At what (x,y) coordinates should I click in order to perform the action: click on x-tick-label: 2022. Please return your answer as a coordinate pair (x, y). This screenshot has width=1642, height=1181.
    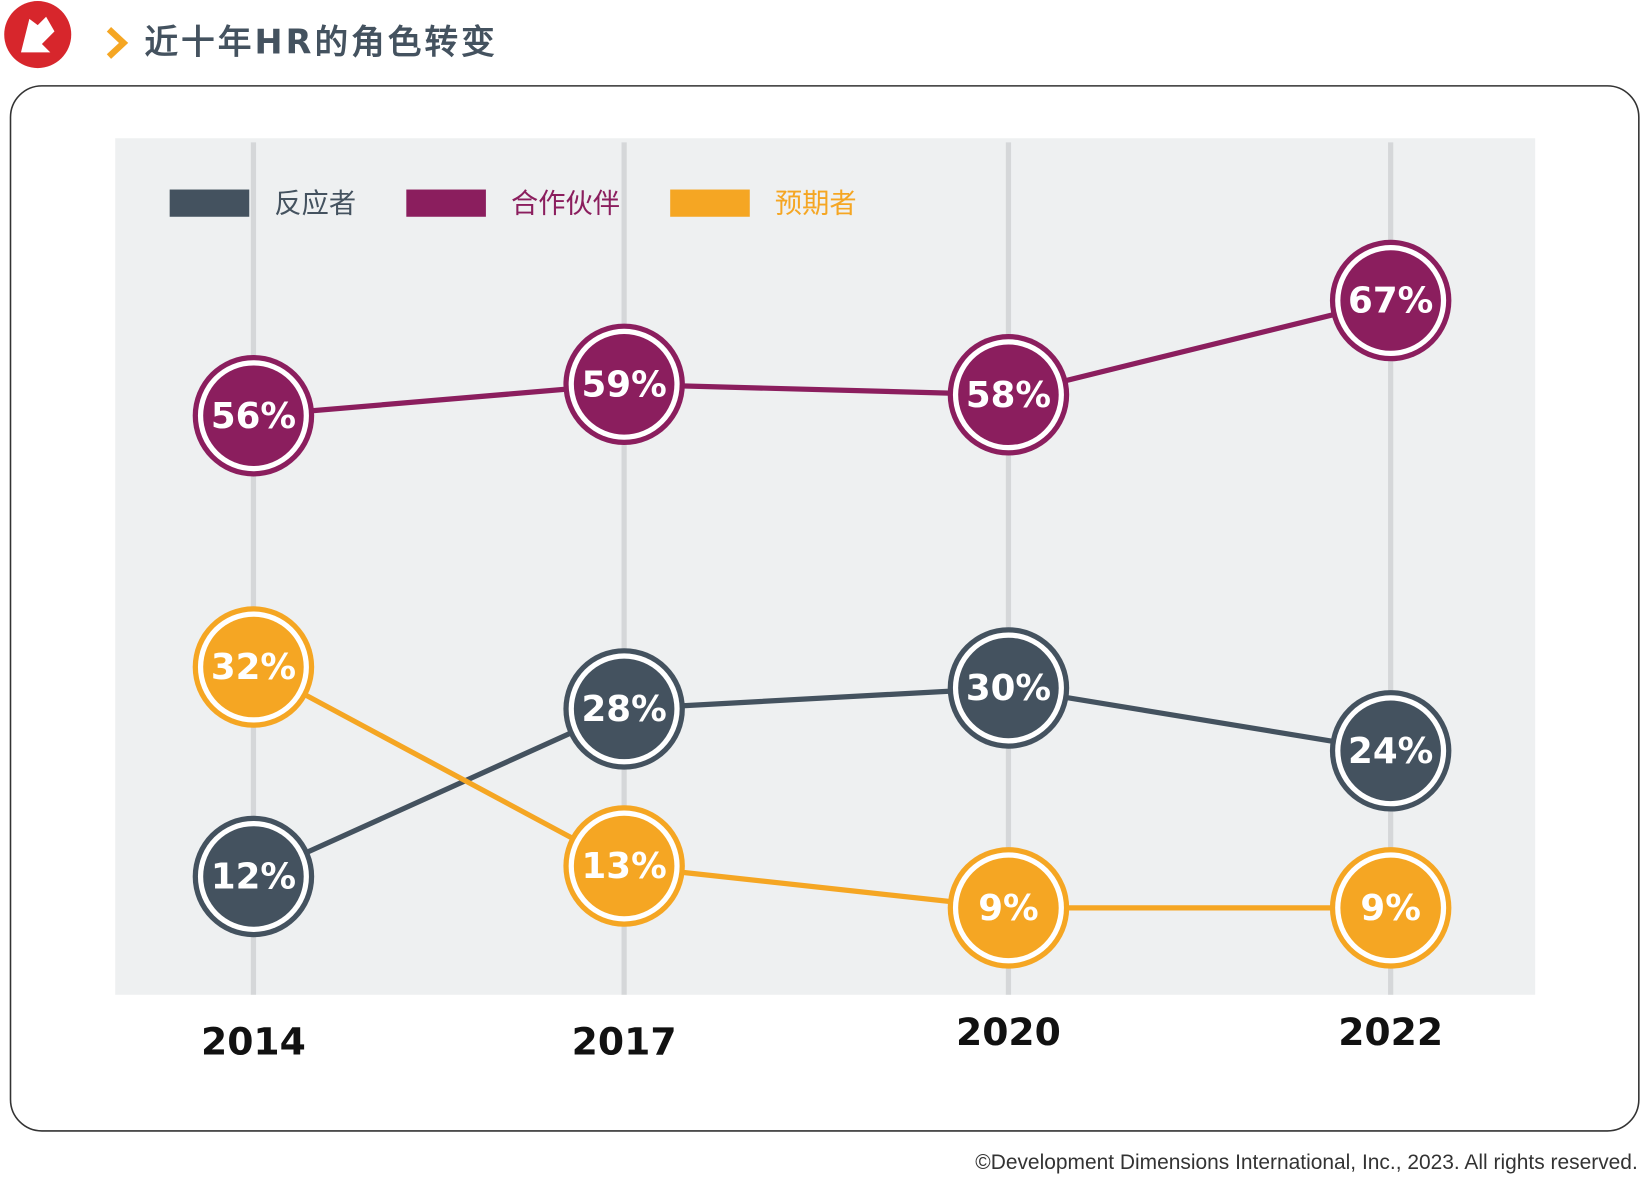
    Looking at the image, I should click on (1390, 1032).